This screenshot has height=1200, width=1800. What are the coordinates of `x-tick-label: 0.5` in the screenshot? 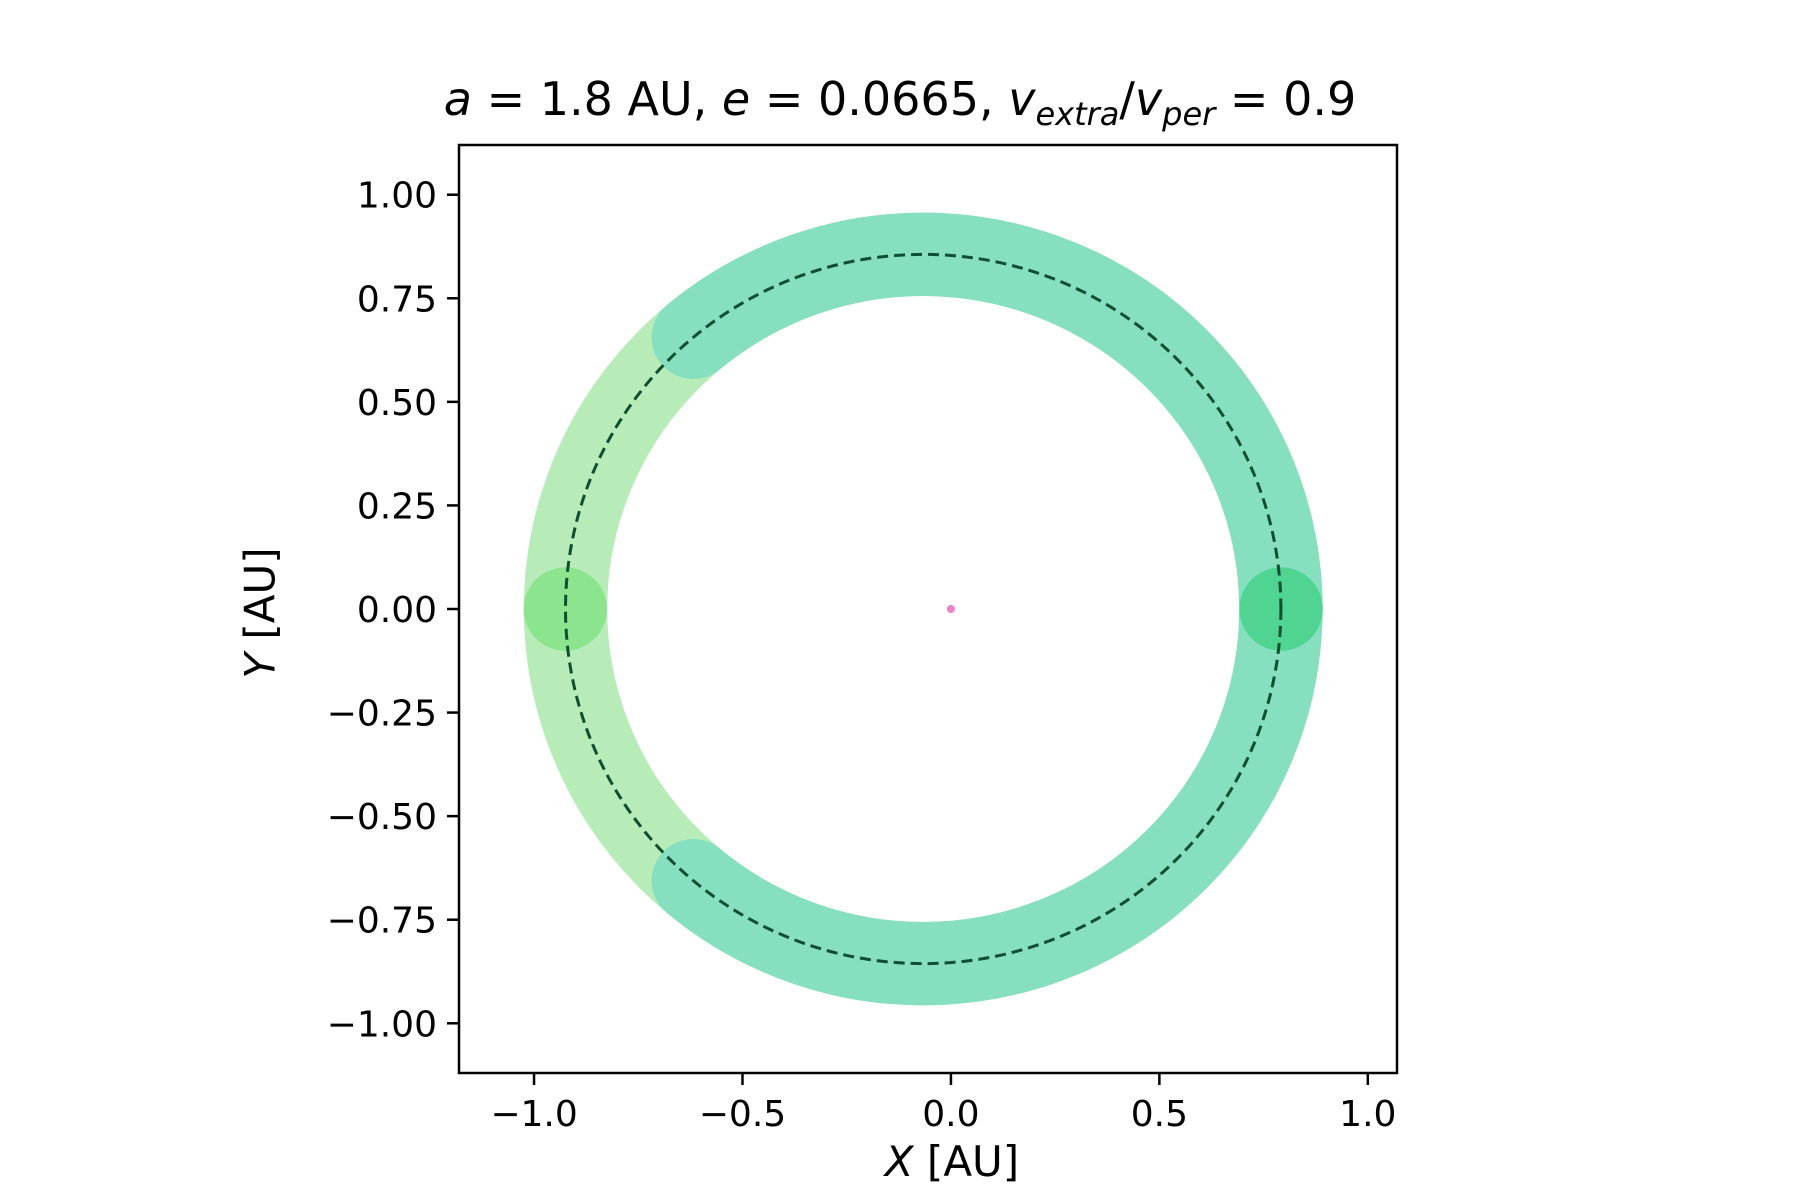 It's located at (1159, 1114).